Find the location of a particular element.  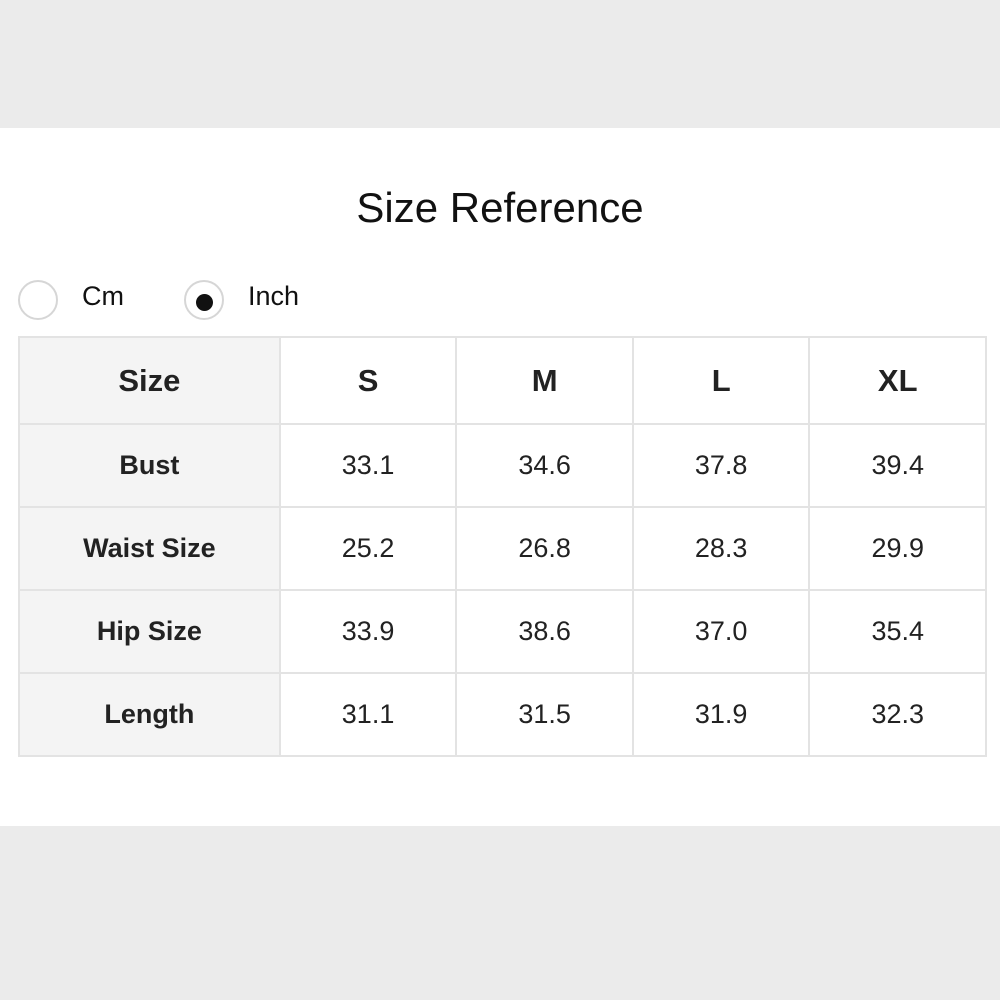

header-cell: L is located at coordinates (721, 380).